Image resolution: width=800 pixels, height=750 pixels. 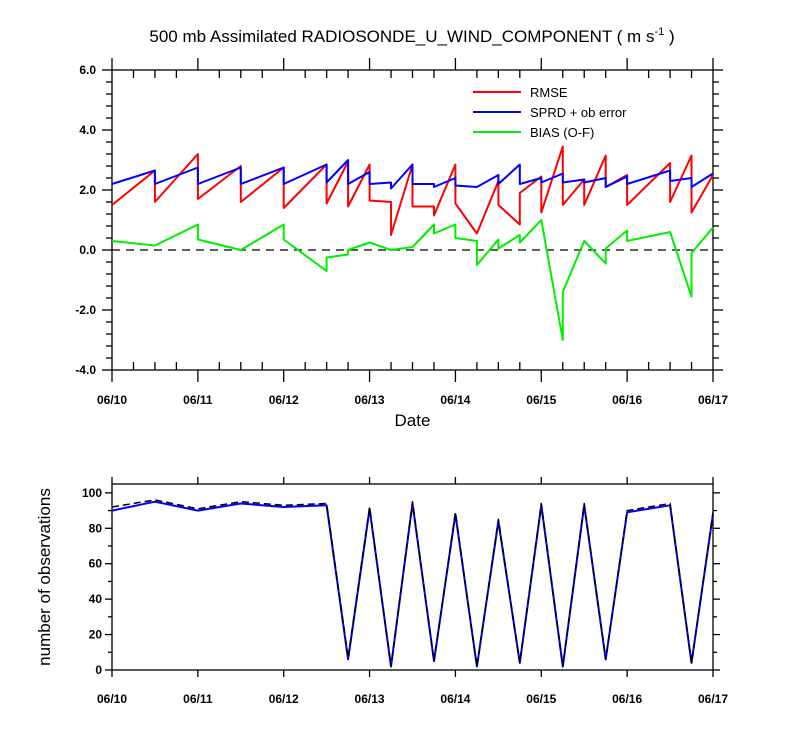 What do you see at coordinates (659, 32) in the screenshot?
I see `chart-title-sup: -1` at bounding box center [659, 32].